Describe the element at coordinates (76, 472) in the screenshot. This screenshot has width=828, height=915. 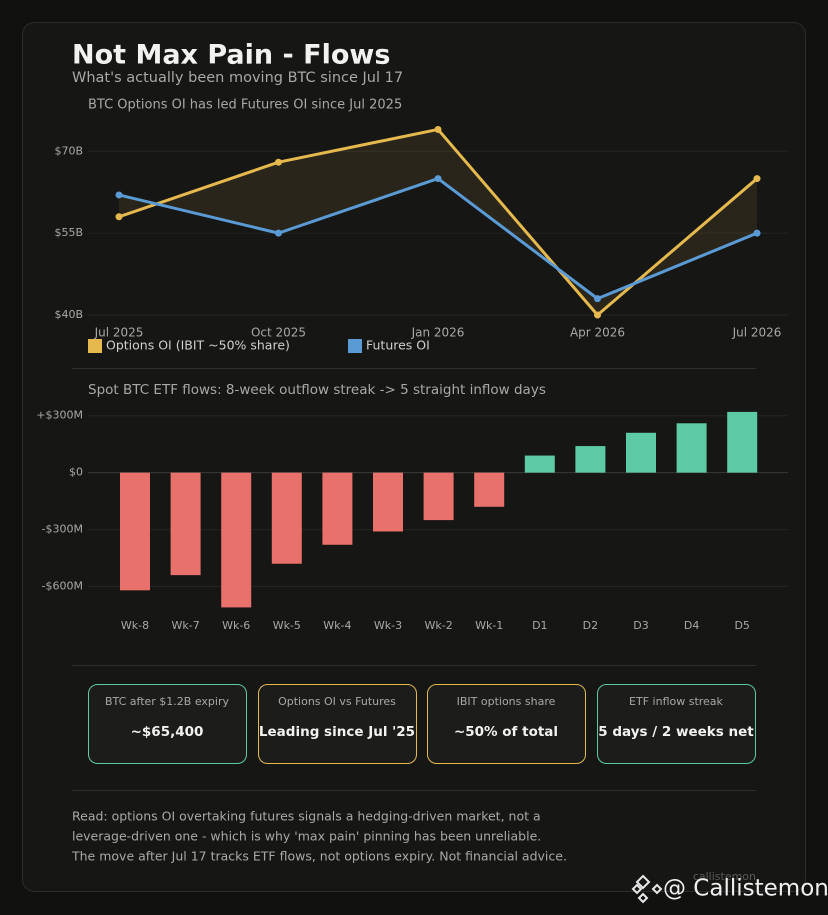
I see `y-tick-label: $0` at that location.